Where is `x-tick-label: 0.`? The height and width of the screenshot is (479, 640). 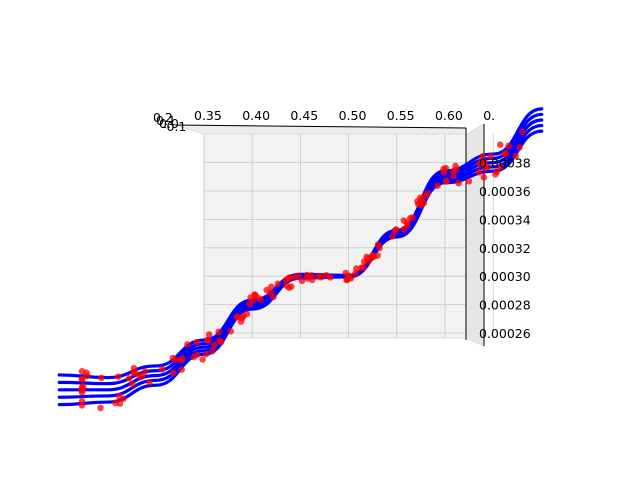
x-tick-label: 0. is located at coordinates (489, 115).